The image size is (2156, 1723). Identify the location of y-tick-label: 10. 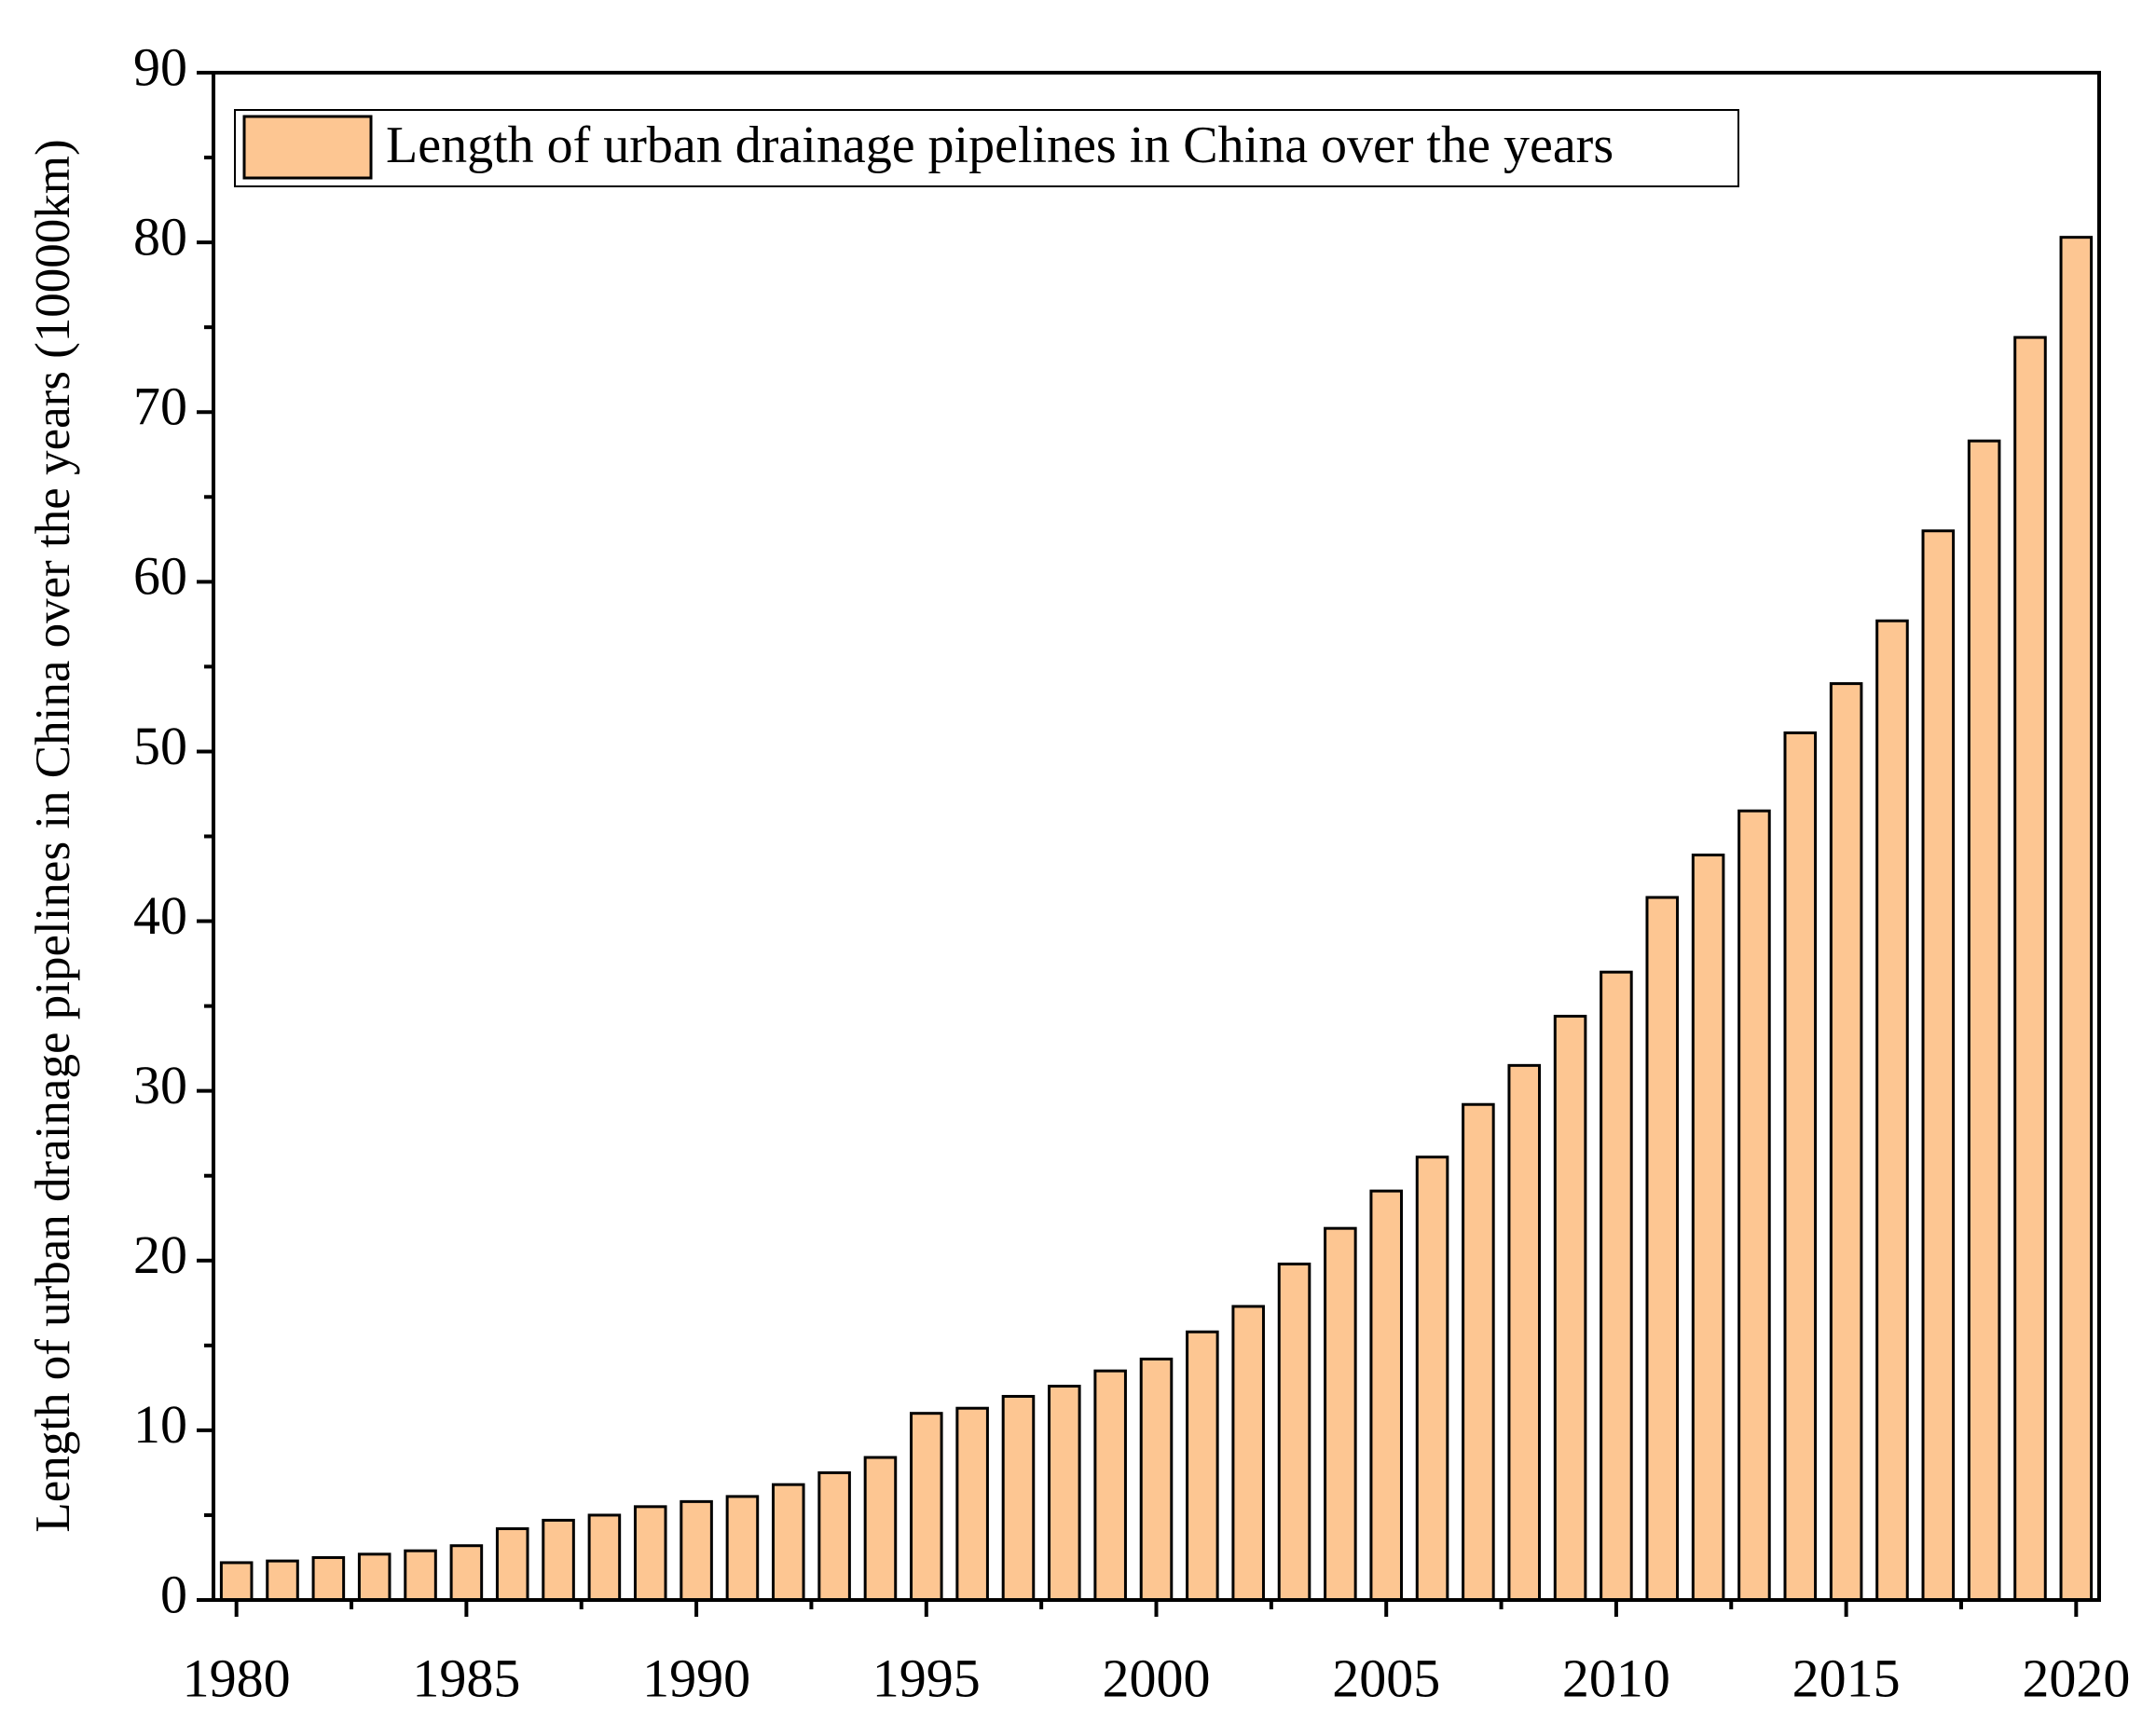
(160, 1424).